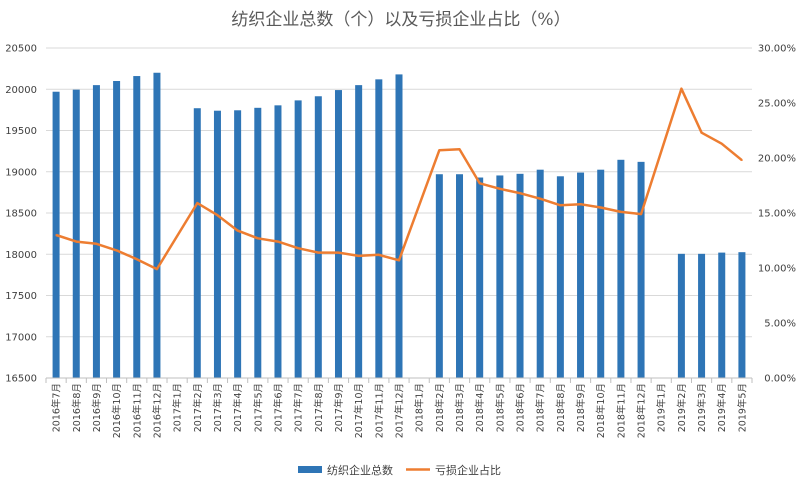  What do you see at coordinates (21, 49) in the screenshot?
I see `left-tick-label: 20500` at bounding box center [21, 49].